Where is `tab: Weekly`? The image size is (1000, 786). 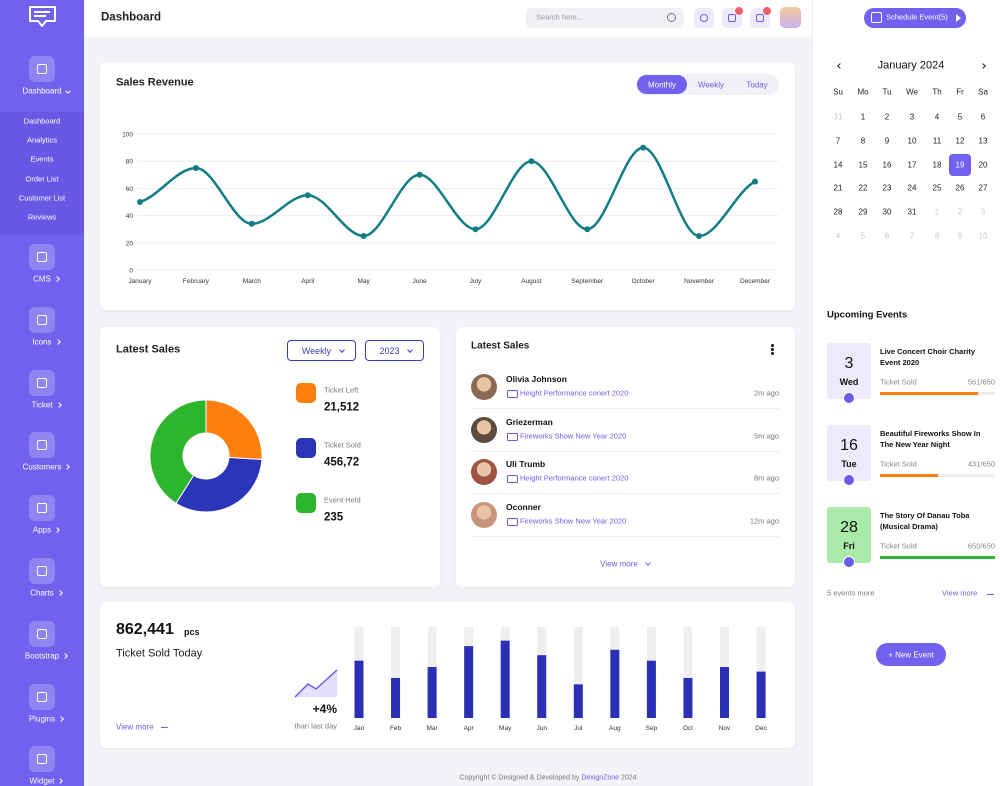 tab: Weekly is located at coordinates (711, 84).